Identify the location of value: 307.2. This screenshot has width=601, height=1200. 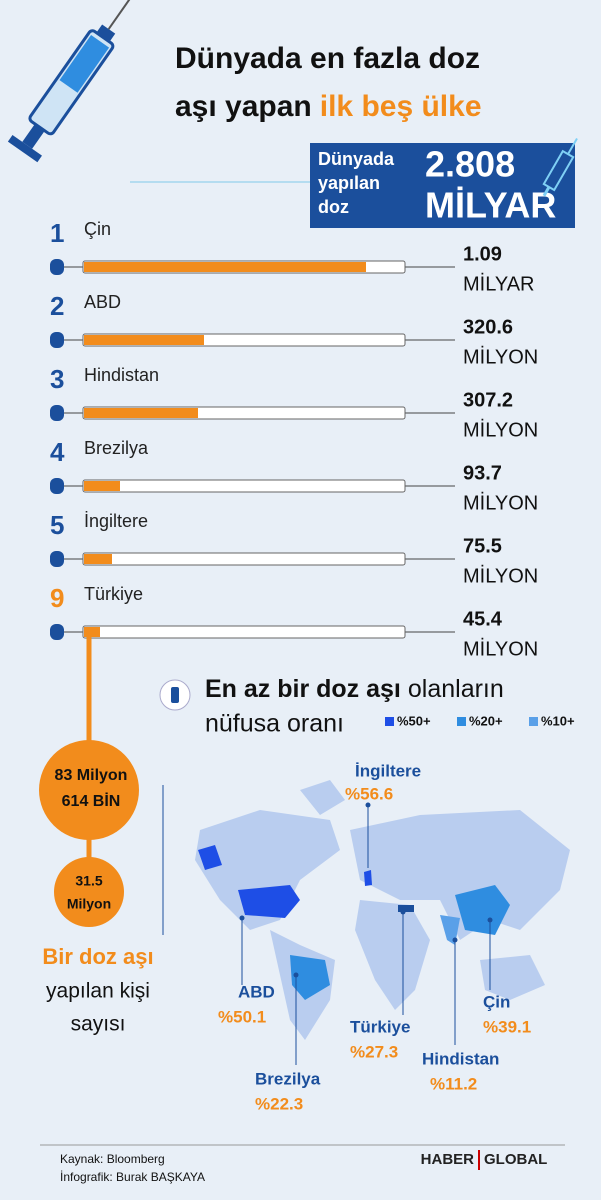
(488, 400).